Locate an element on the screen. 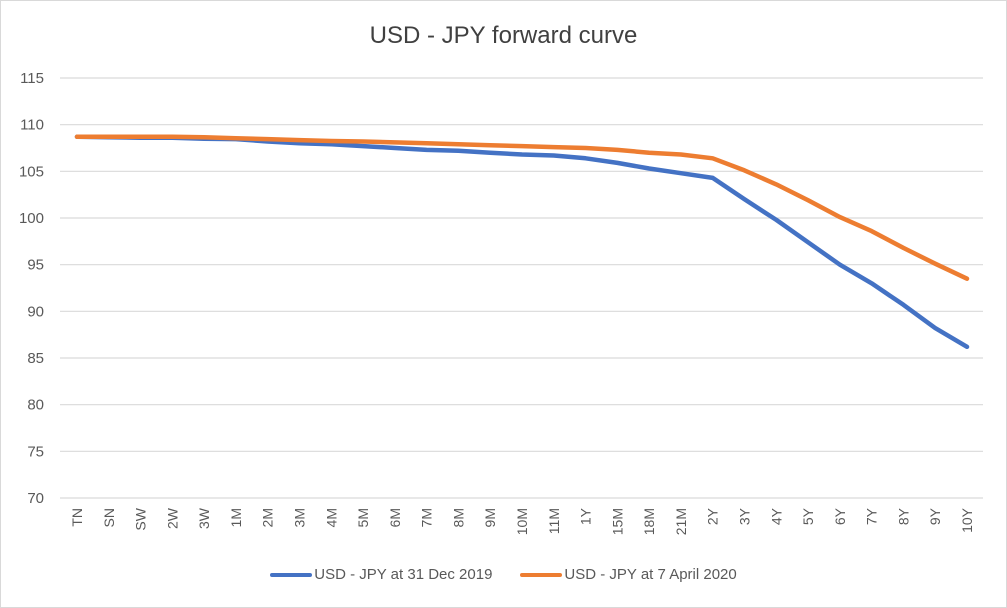  y-tick-label: 70 is located at coordinates (35, 498).